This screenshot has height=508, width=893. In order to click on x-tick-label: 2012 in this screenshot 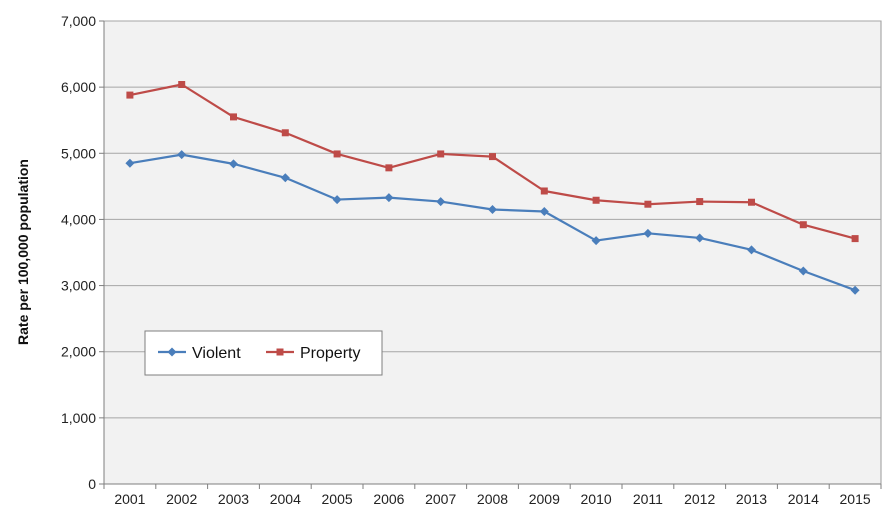, I will do `click(699, 499)`.